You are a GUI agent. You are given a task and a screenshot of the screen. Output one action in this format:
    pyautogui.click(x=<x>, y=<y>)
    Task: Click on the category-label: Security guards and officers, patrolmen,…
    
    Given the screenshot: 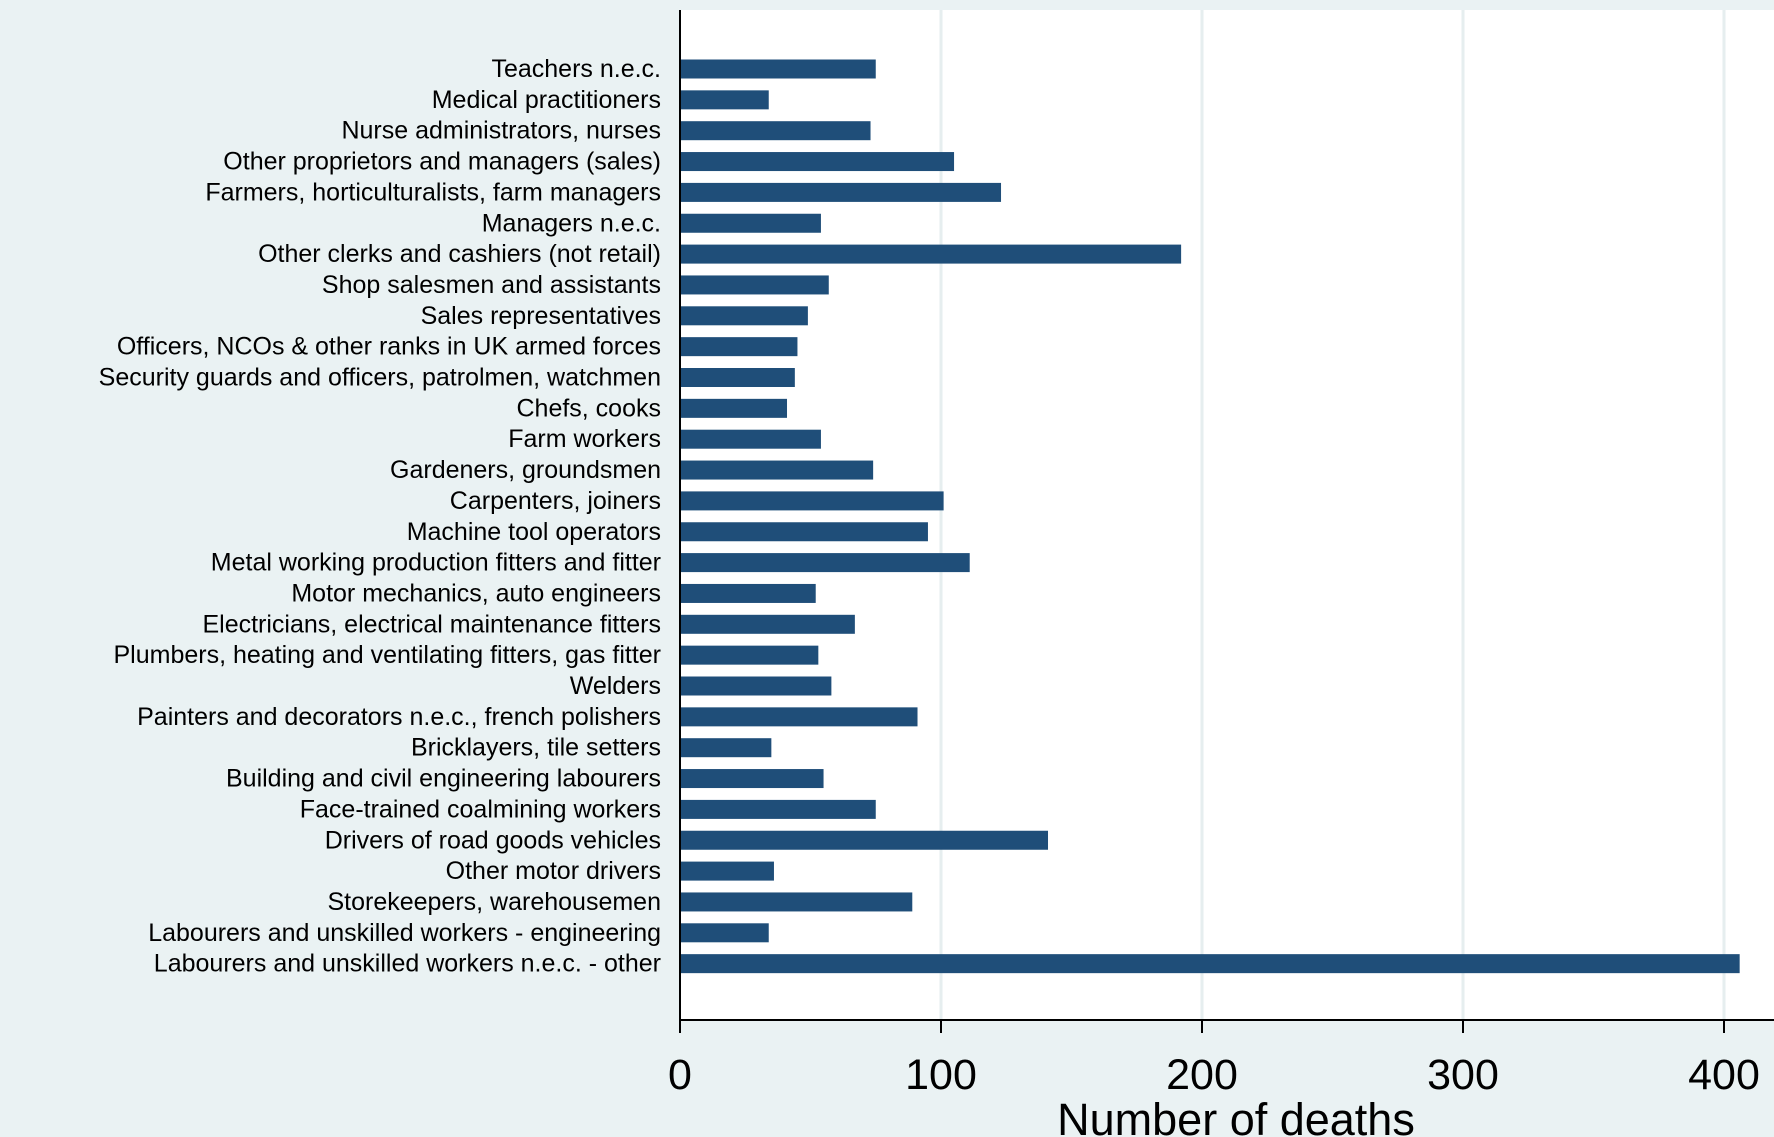 What is the action you would take?
    pyautogui.click(x=380, y=378)
    